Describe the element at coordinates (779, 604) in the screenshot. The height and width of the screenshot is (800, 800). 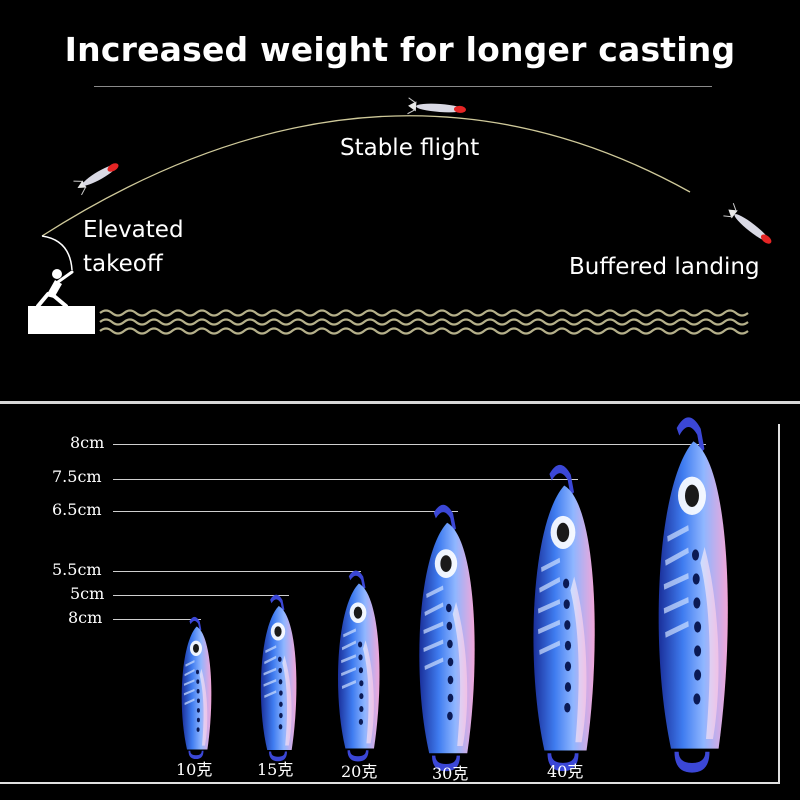
I see `chart-frame-right` at that location.